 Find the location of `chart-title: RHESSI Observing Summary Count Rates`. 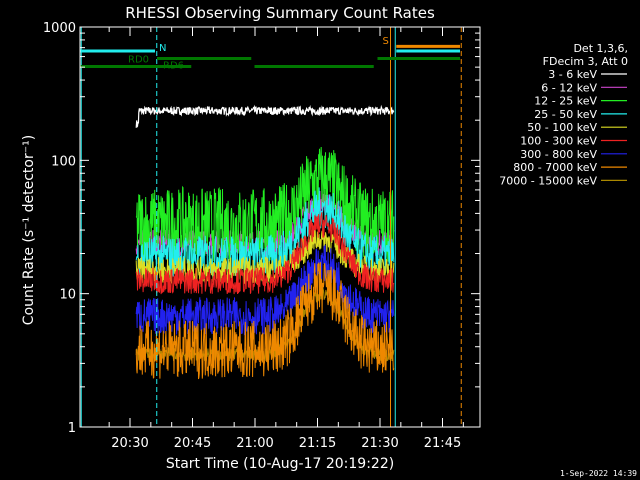

chart-title: RHESSI Observing Summary Count Rates is located at coordinates (280, 13).